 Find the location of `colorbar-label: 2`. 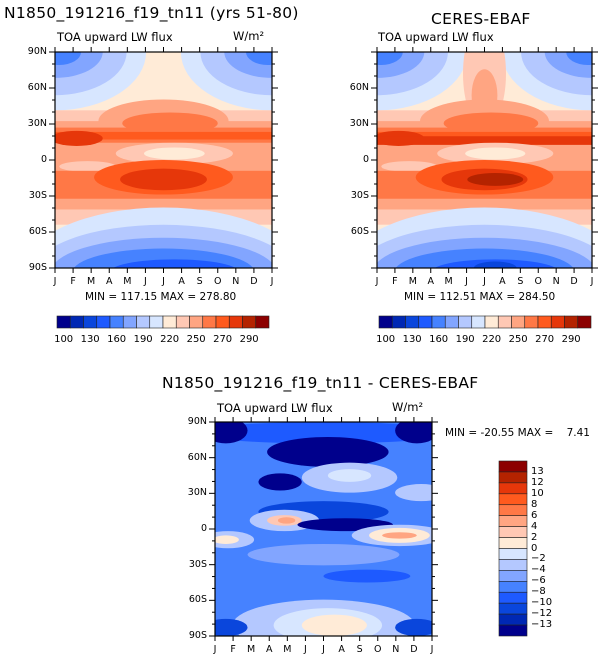

colorbar-label: 2 is located at coordinates (534, 537).